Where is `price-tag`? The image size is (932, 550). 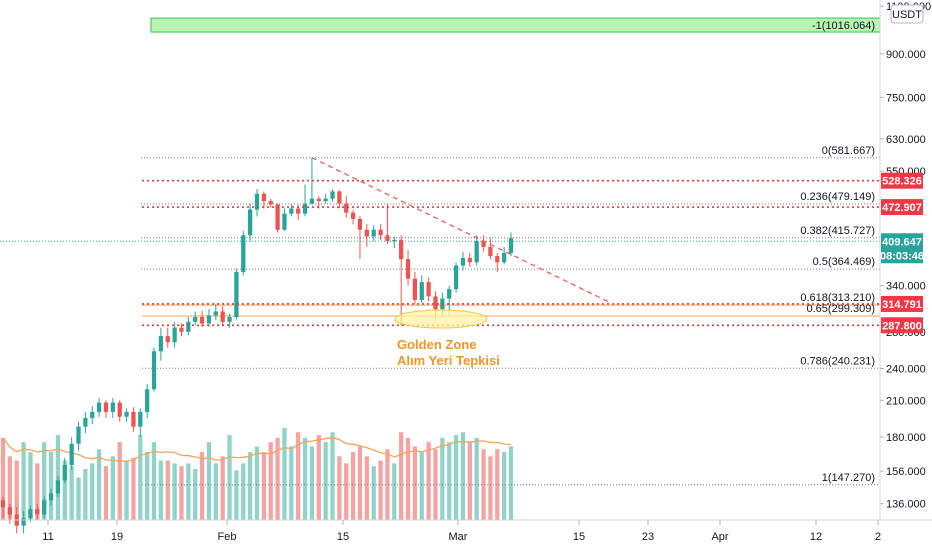 price-tag is located at coordinates (902, 207).